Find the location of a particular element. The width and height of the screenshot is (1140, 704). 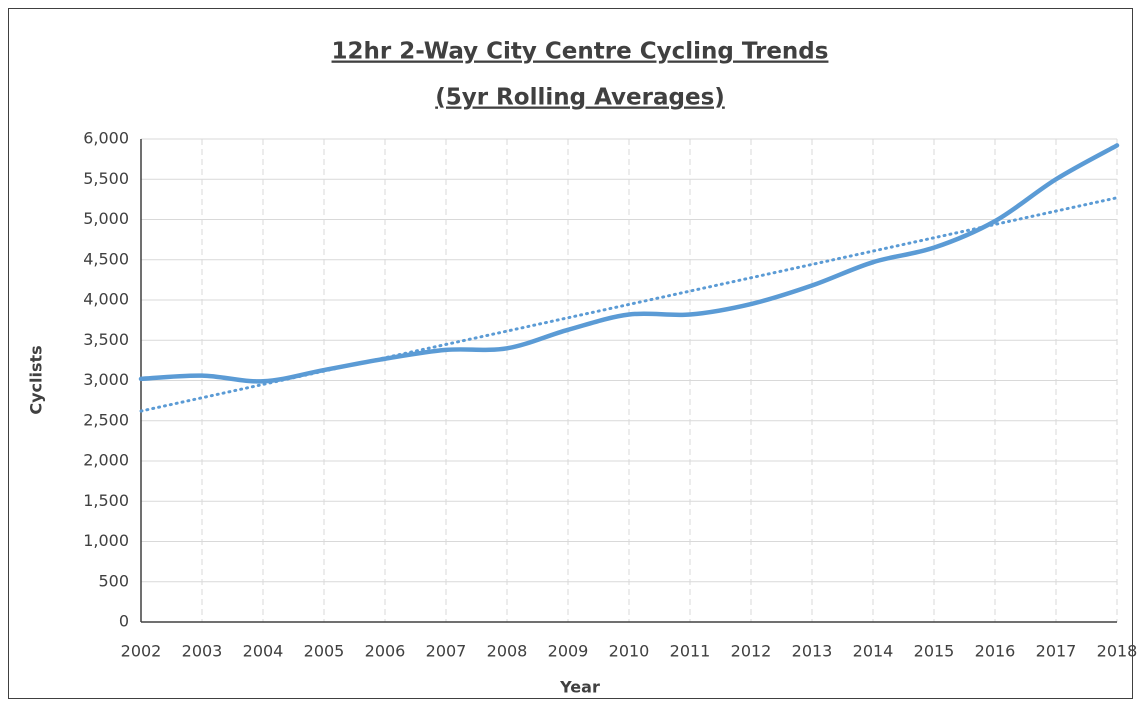

x-tick-label: 2012 is located at coordinates (751, 651).